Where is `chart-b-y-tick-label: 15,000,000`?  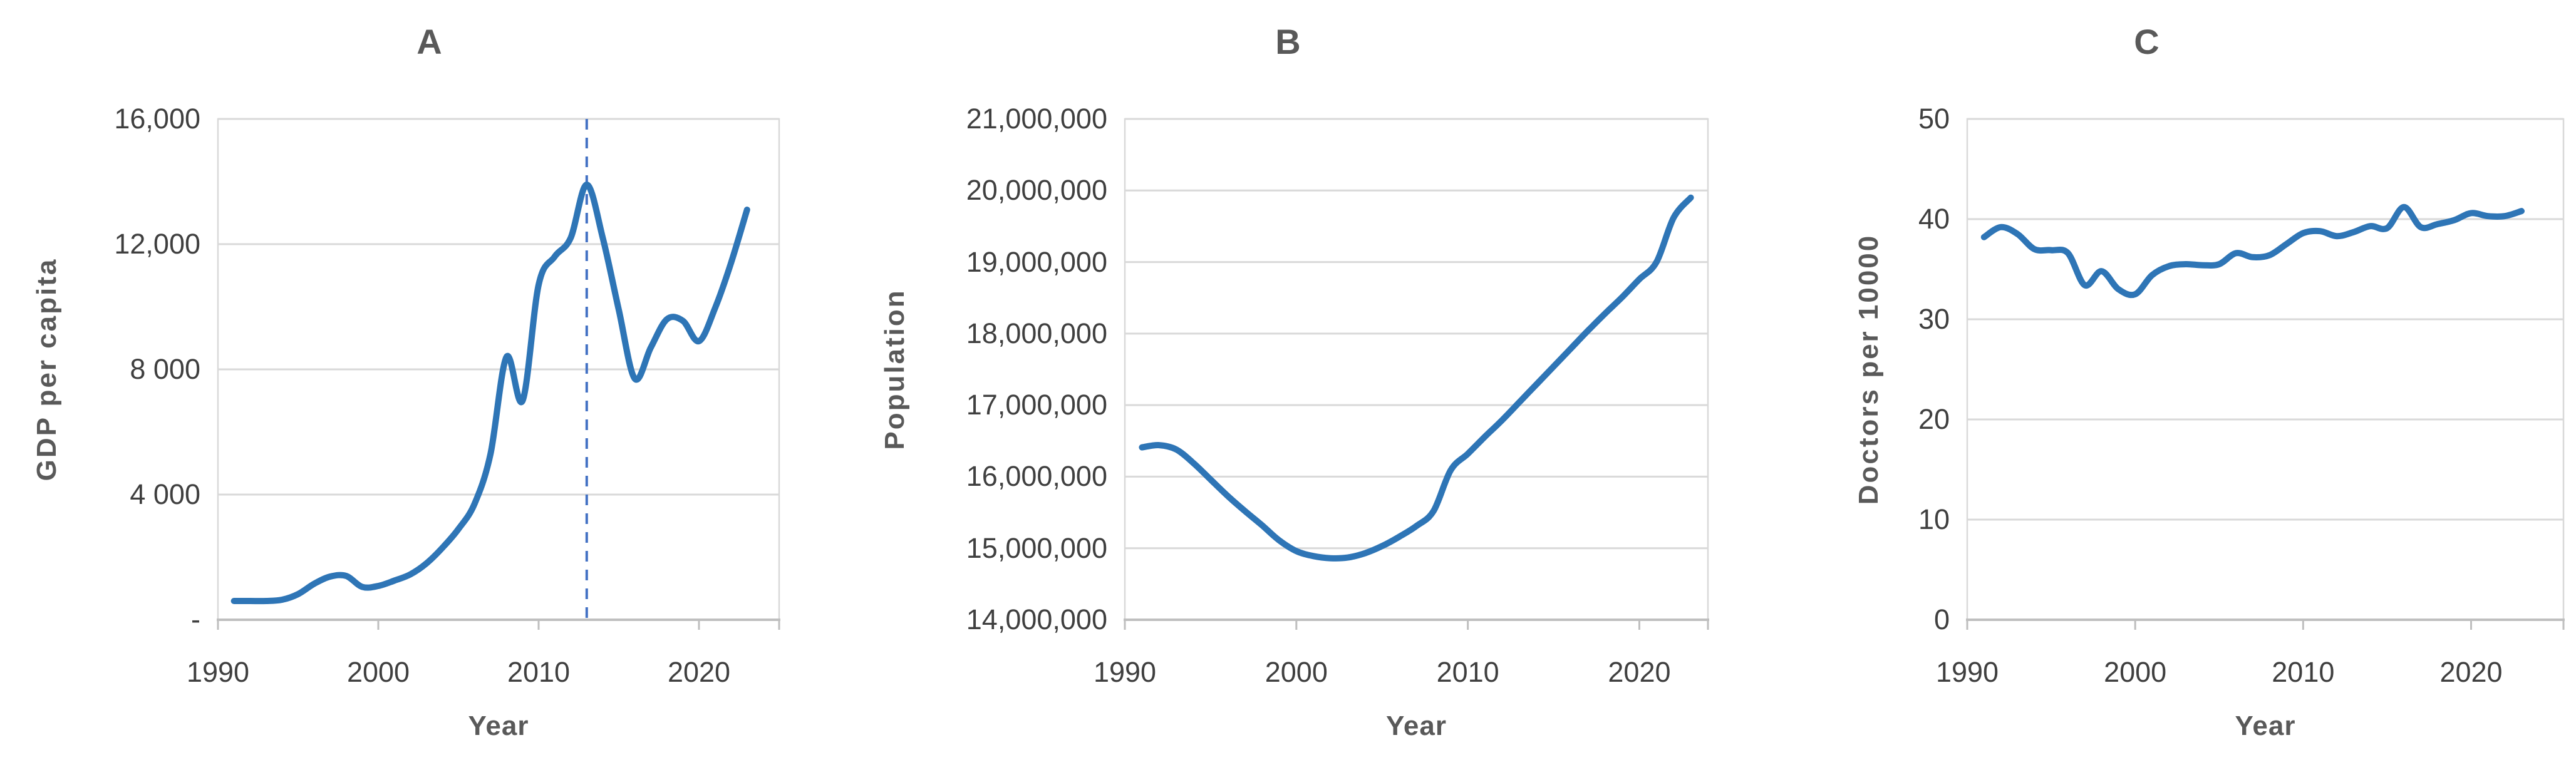 chart-b-y-tick-label: 15,000,000 is located at coordinates (1036, 547).